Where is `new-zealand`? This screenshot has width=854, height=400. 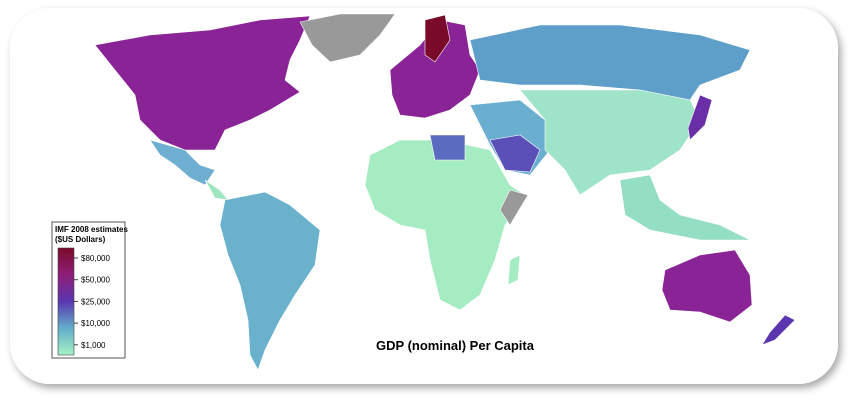
new-zealand is located at coordinates (778, 330).